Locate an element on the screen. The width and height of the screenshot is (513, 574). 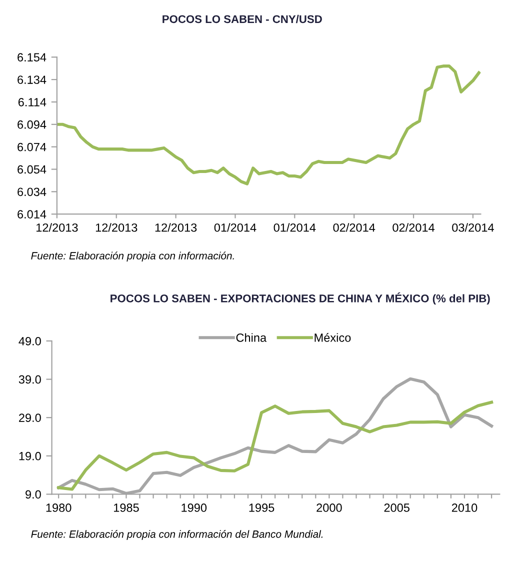
source-note: Fuente: Elaboración propia con información. is located at coordinates (132, 257).